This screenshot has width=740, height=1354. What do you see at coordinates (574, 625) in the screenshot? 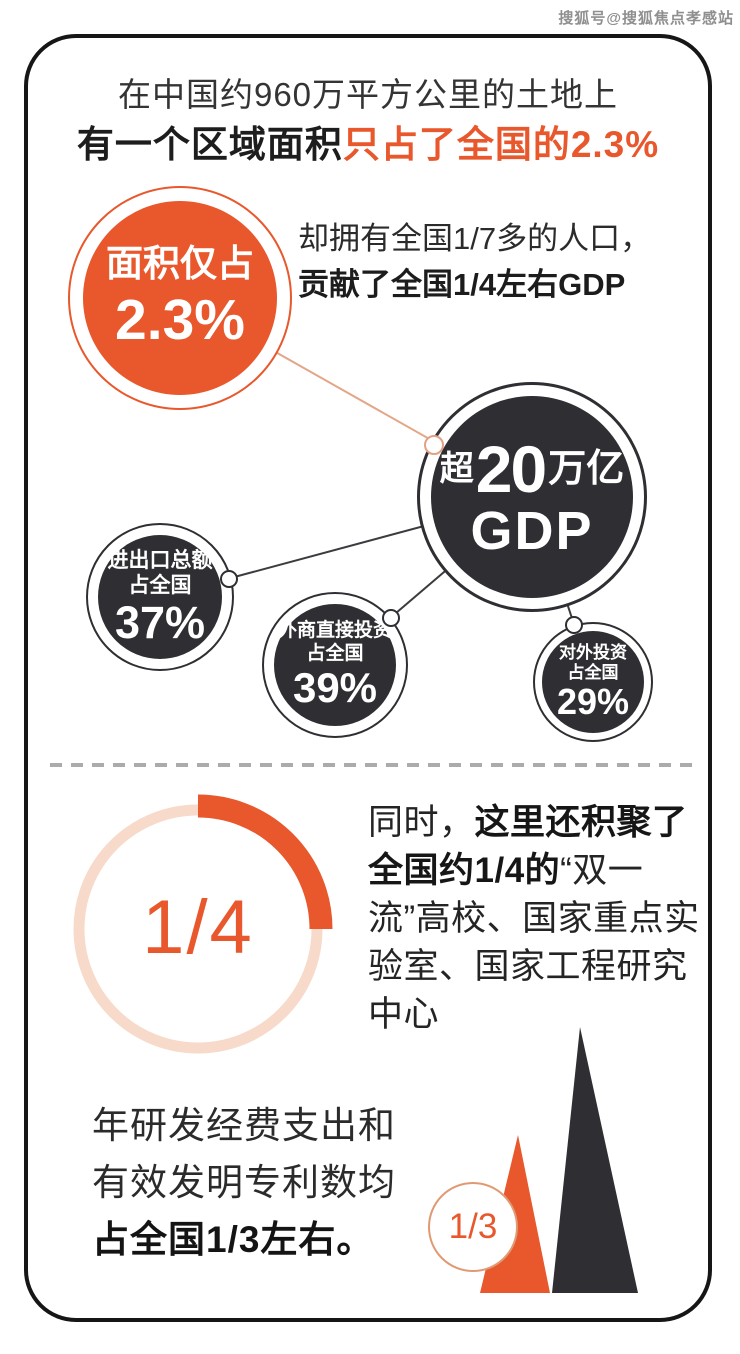
I see `connector-node-outbound` at bounding box center [574, 625].